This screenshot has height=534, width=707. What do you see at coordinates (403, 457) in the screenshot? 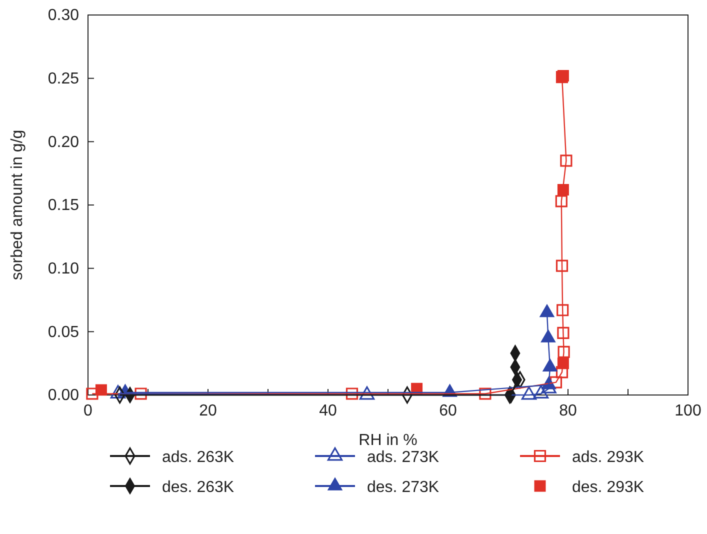
I see `legend-label: ads. 273K` at bounding box center [403, 457].